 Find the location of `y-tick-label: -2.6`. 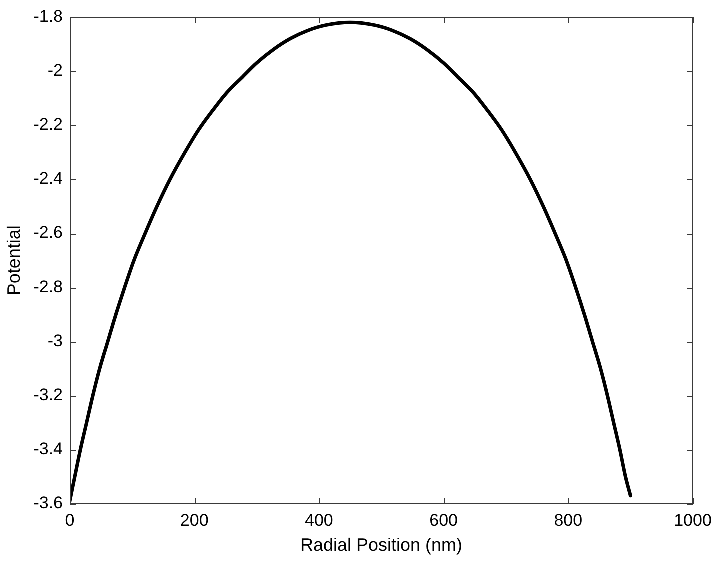

y-tick-label: -2.6 is located at coordinates (48, 232).